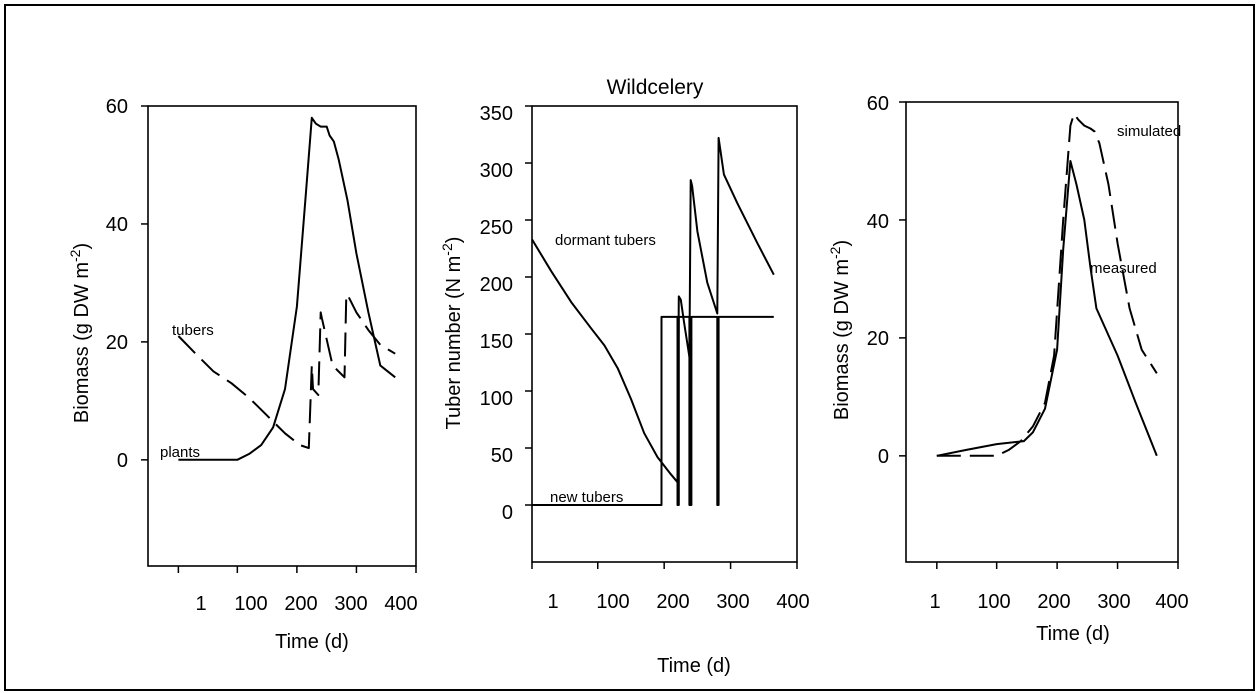 Image resolution: width=1257 pixels, height=693 pixels. Describe the element at coordinates (454, 343) in the screenshot. I see `y-axis-label-main: Tuber number (N m` at that location.